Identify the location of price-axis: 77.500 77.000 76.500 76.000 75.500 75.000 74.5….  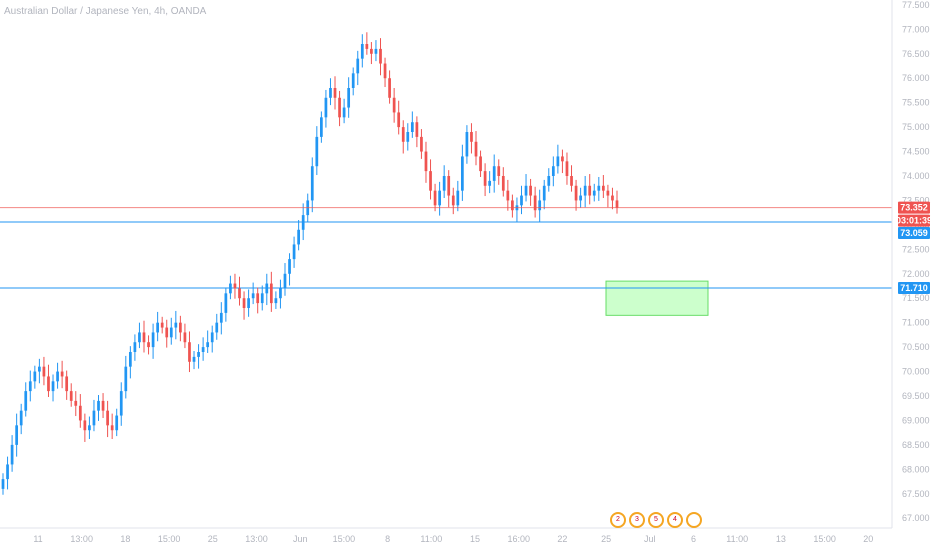
(910, 264).